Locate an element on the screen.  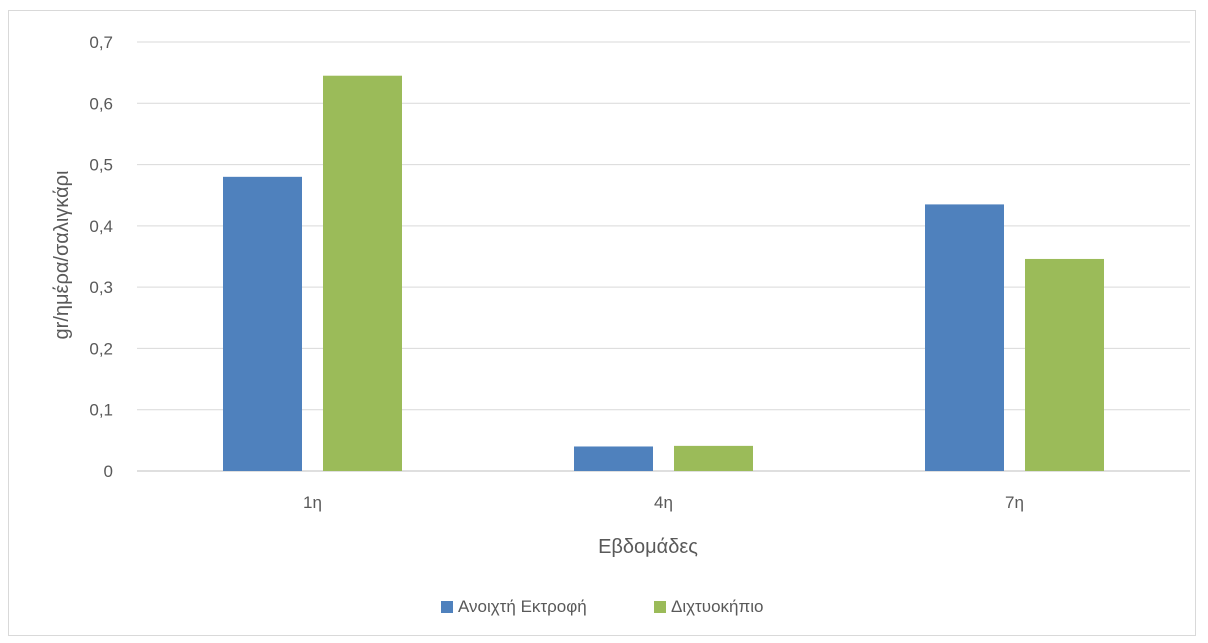
legend-label: Διχτυοκήπιο is located at coordinates (717, 606).